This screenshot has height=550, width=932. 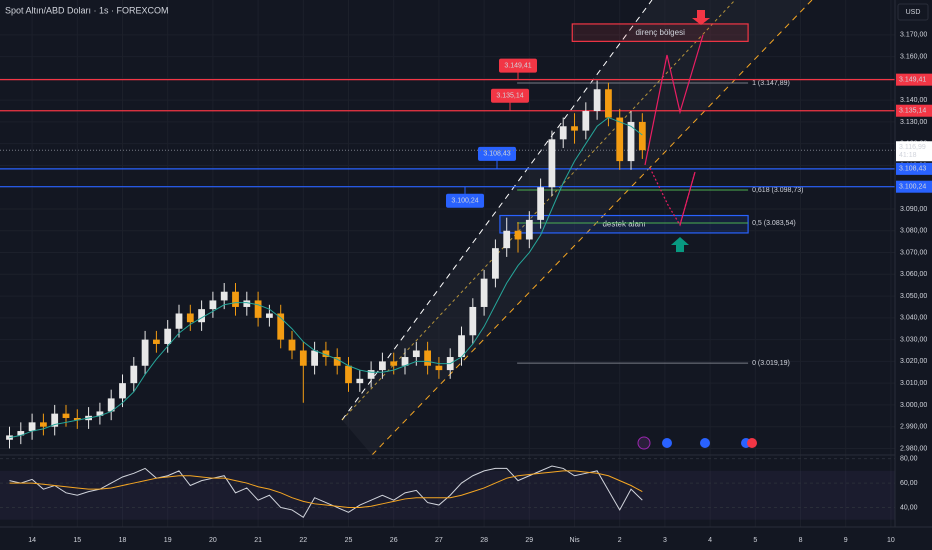 I want to click on x-tick-label: 15, so click(x=77, y=540).